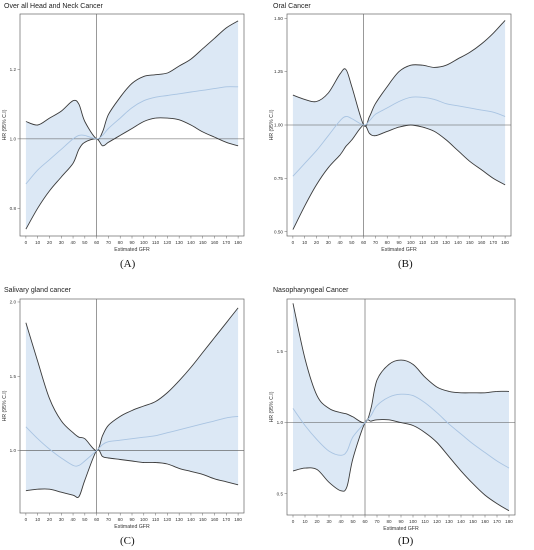  Describe the element at coordinates (406, 541) in the screenshot. I see `panel-label: (D)` at that location.